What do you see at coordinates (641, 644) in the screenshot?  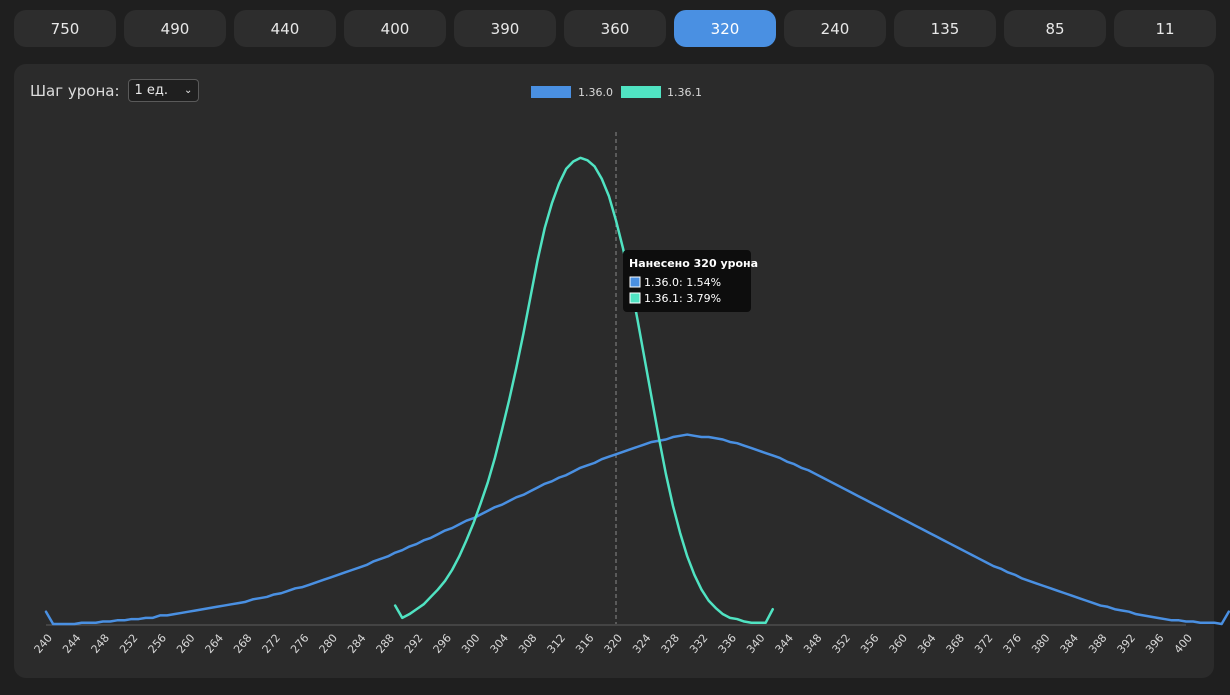 I see `x-tick-label: 324` at bounding box center [641, 644].